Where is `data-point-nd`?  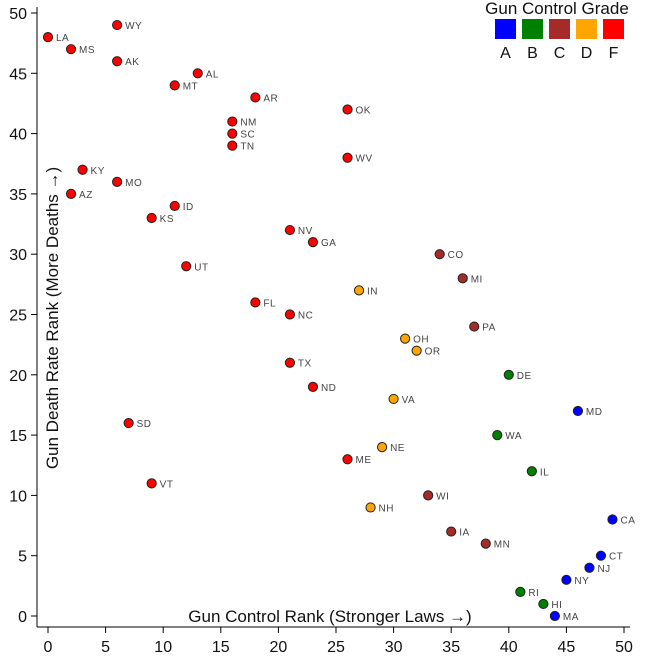
data-point-nd is located at coordinates (313, 386).